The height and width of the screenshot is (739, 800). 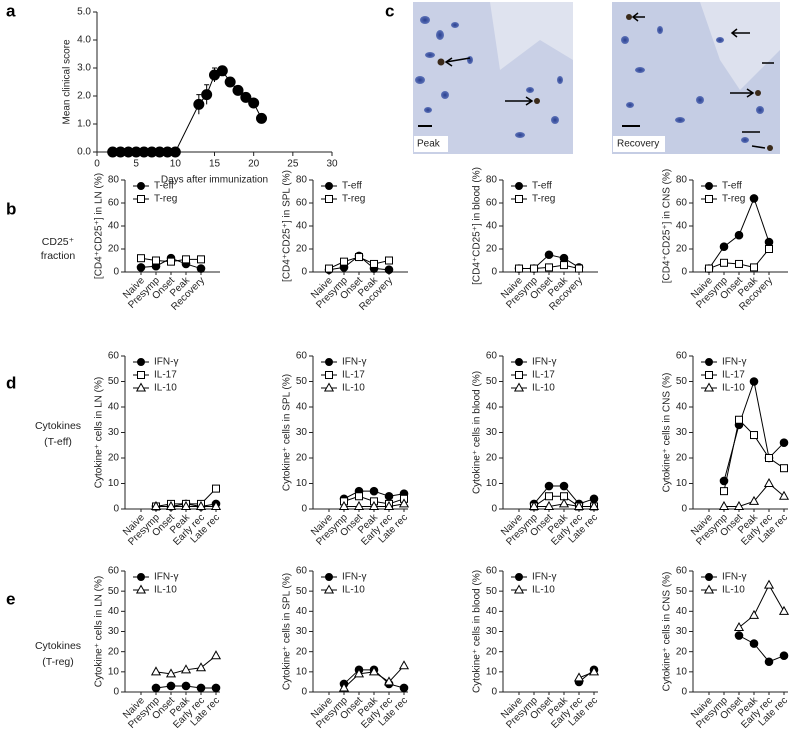 I want to click on micrograph: Peak, so click(x=493, y=78).